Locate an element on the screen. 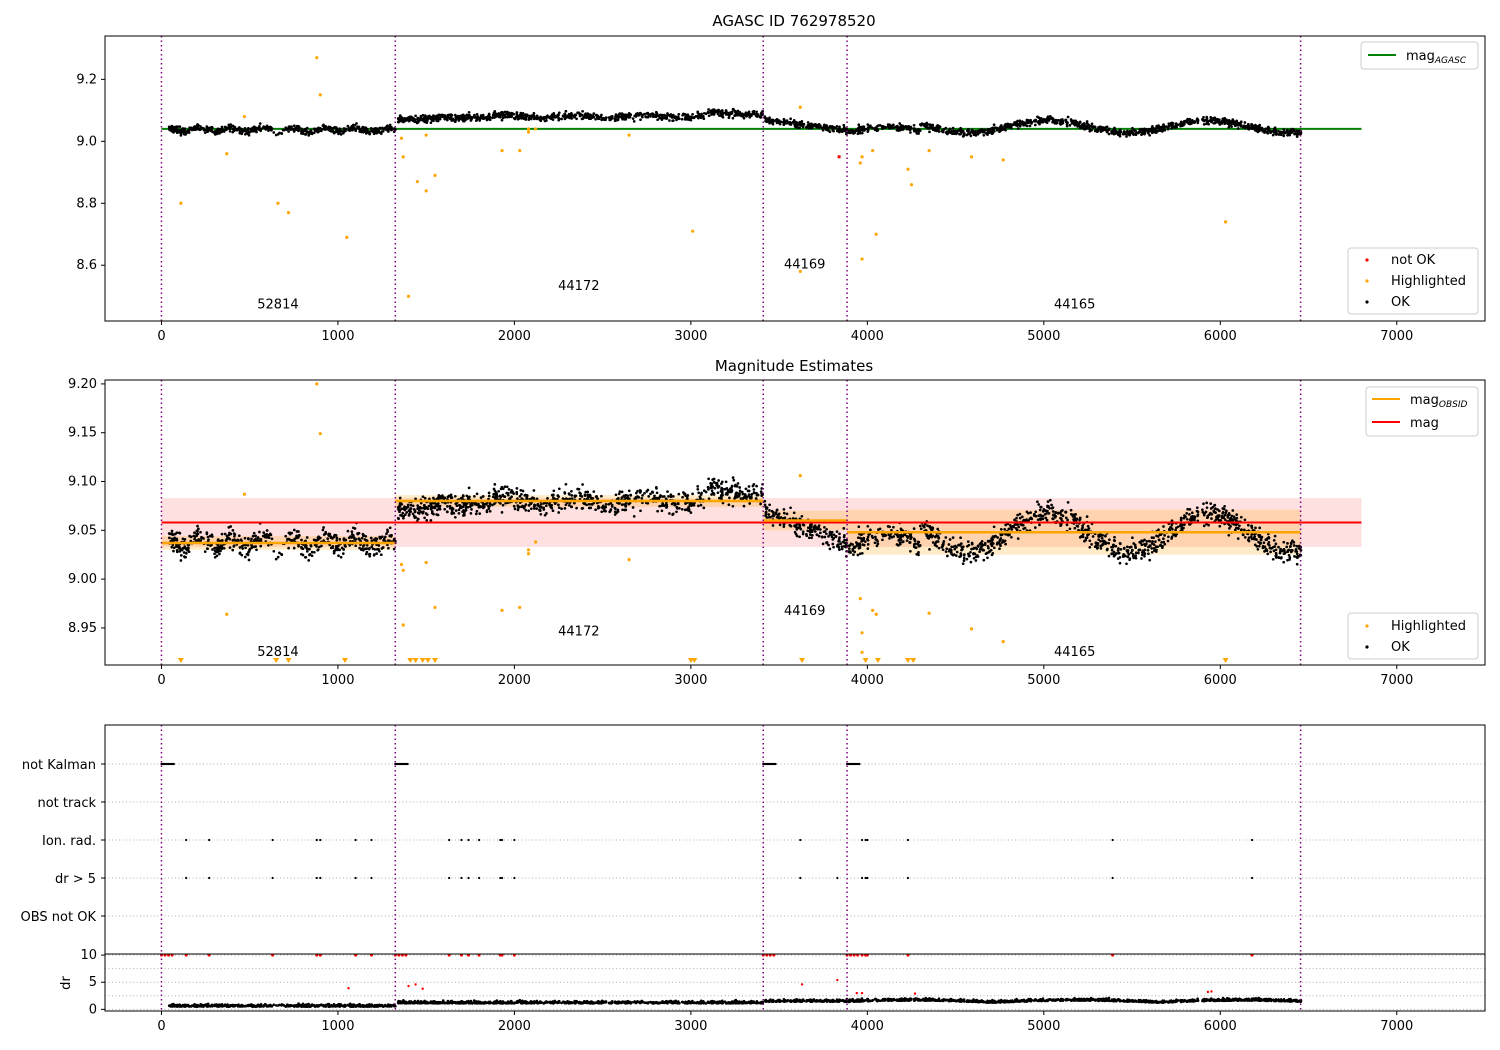  y-tick-label: 8.8 is located at coordinates (86, 203).